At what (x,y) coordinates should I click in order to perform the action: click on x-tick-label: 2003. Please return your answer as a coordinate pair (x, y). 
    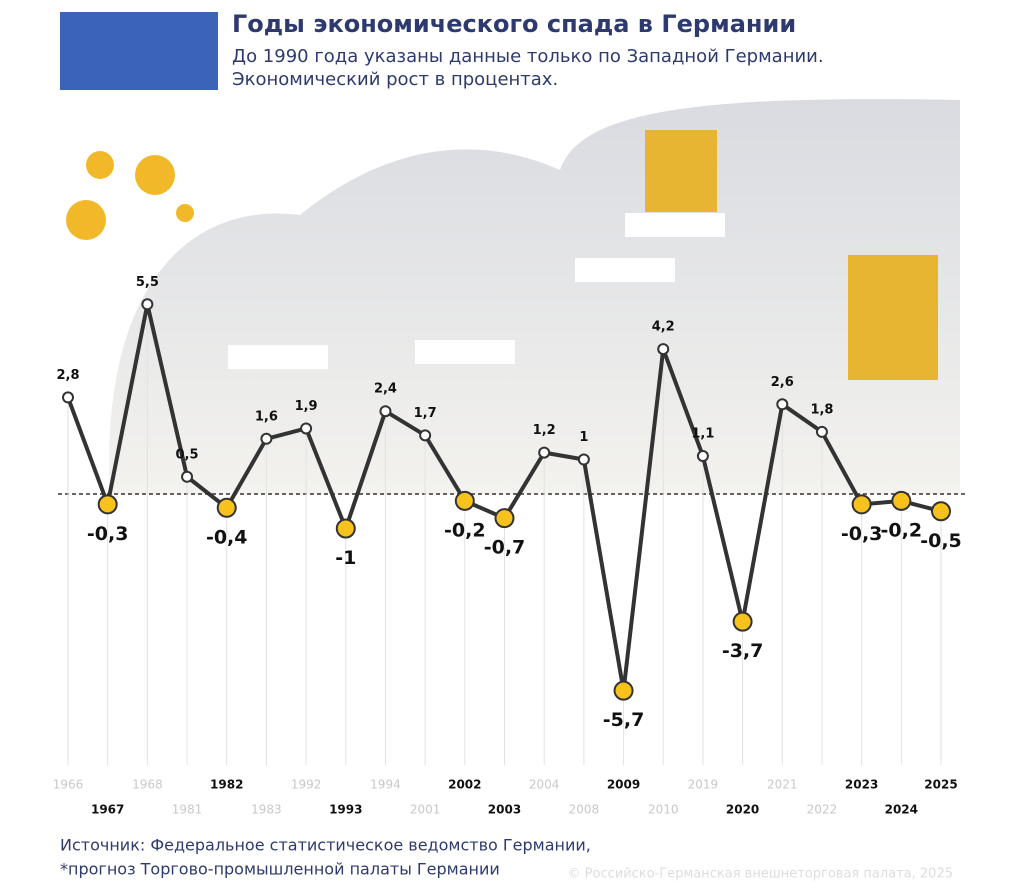
    Looking at the image, I should click on (504, 810).